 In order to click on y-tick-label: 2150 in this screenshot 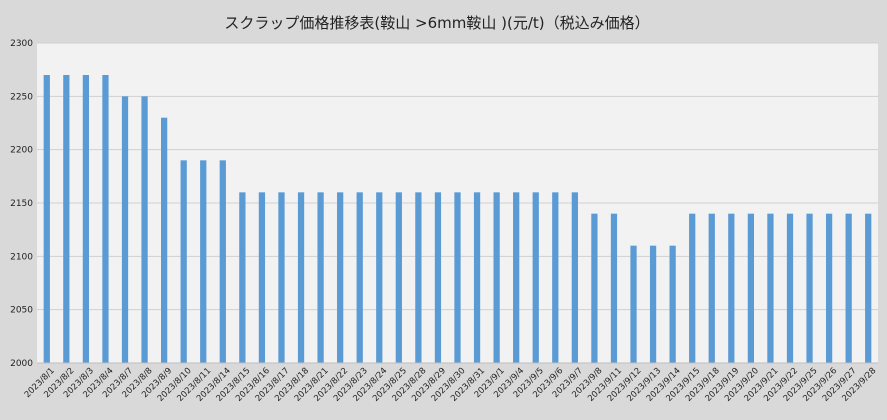, I will do `click(21, 204)`.